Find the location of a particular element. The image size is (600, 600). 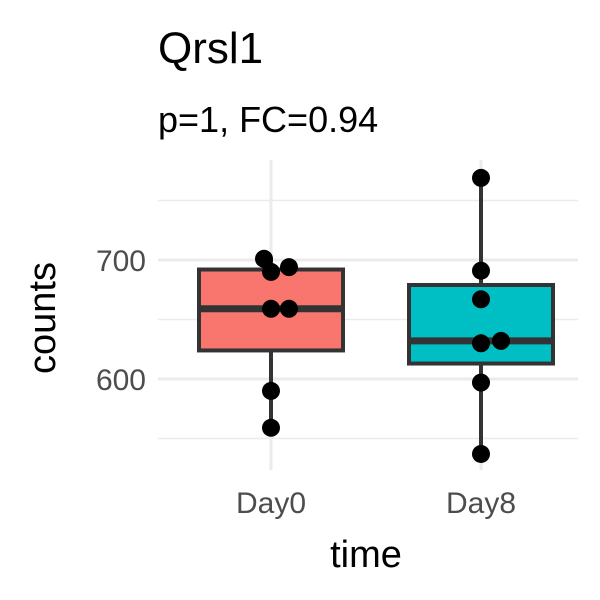

x-axis-ticks: Day0 Day8 is located at coordinates (376, 503).